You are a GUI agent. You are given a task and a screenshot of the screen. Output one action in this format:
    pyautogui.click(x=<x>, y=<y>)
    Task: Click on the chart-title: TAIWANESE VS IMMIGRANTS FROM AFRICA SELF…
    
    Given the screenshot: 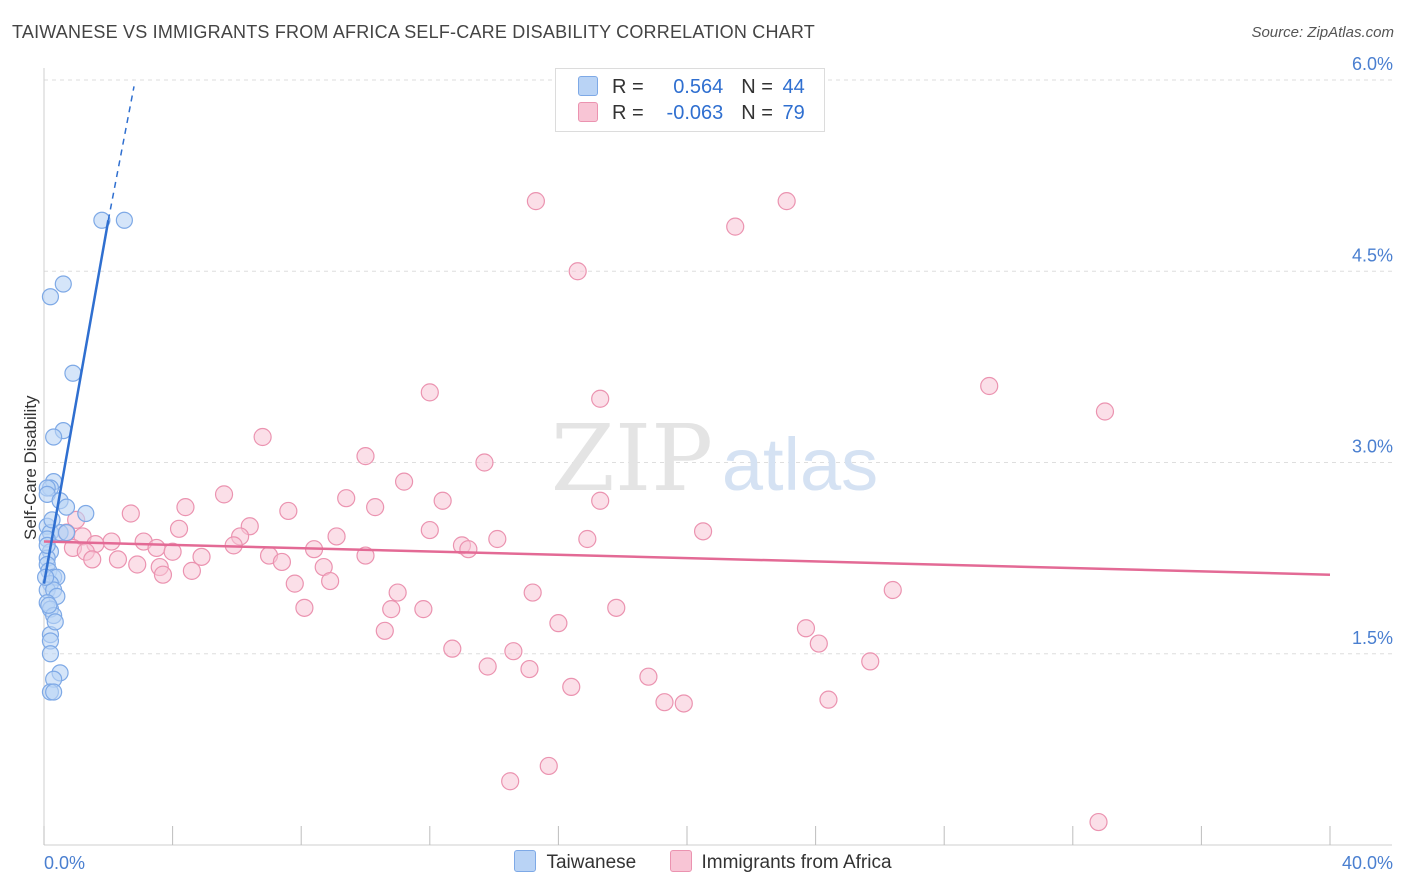 What is the action you would take?
    pyautogui.click(x=413, y=32)
    